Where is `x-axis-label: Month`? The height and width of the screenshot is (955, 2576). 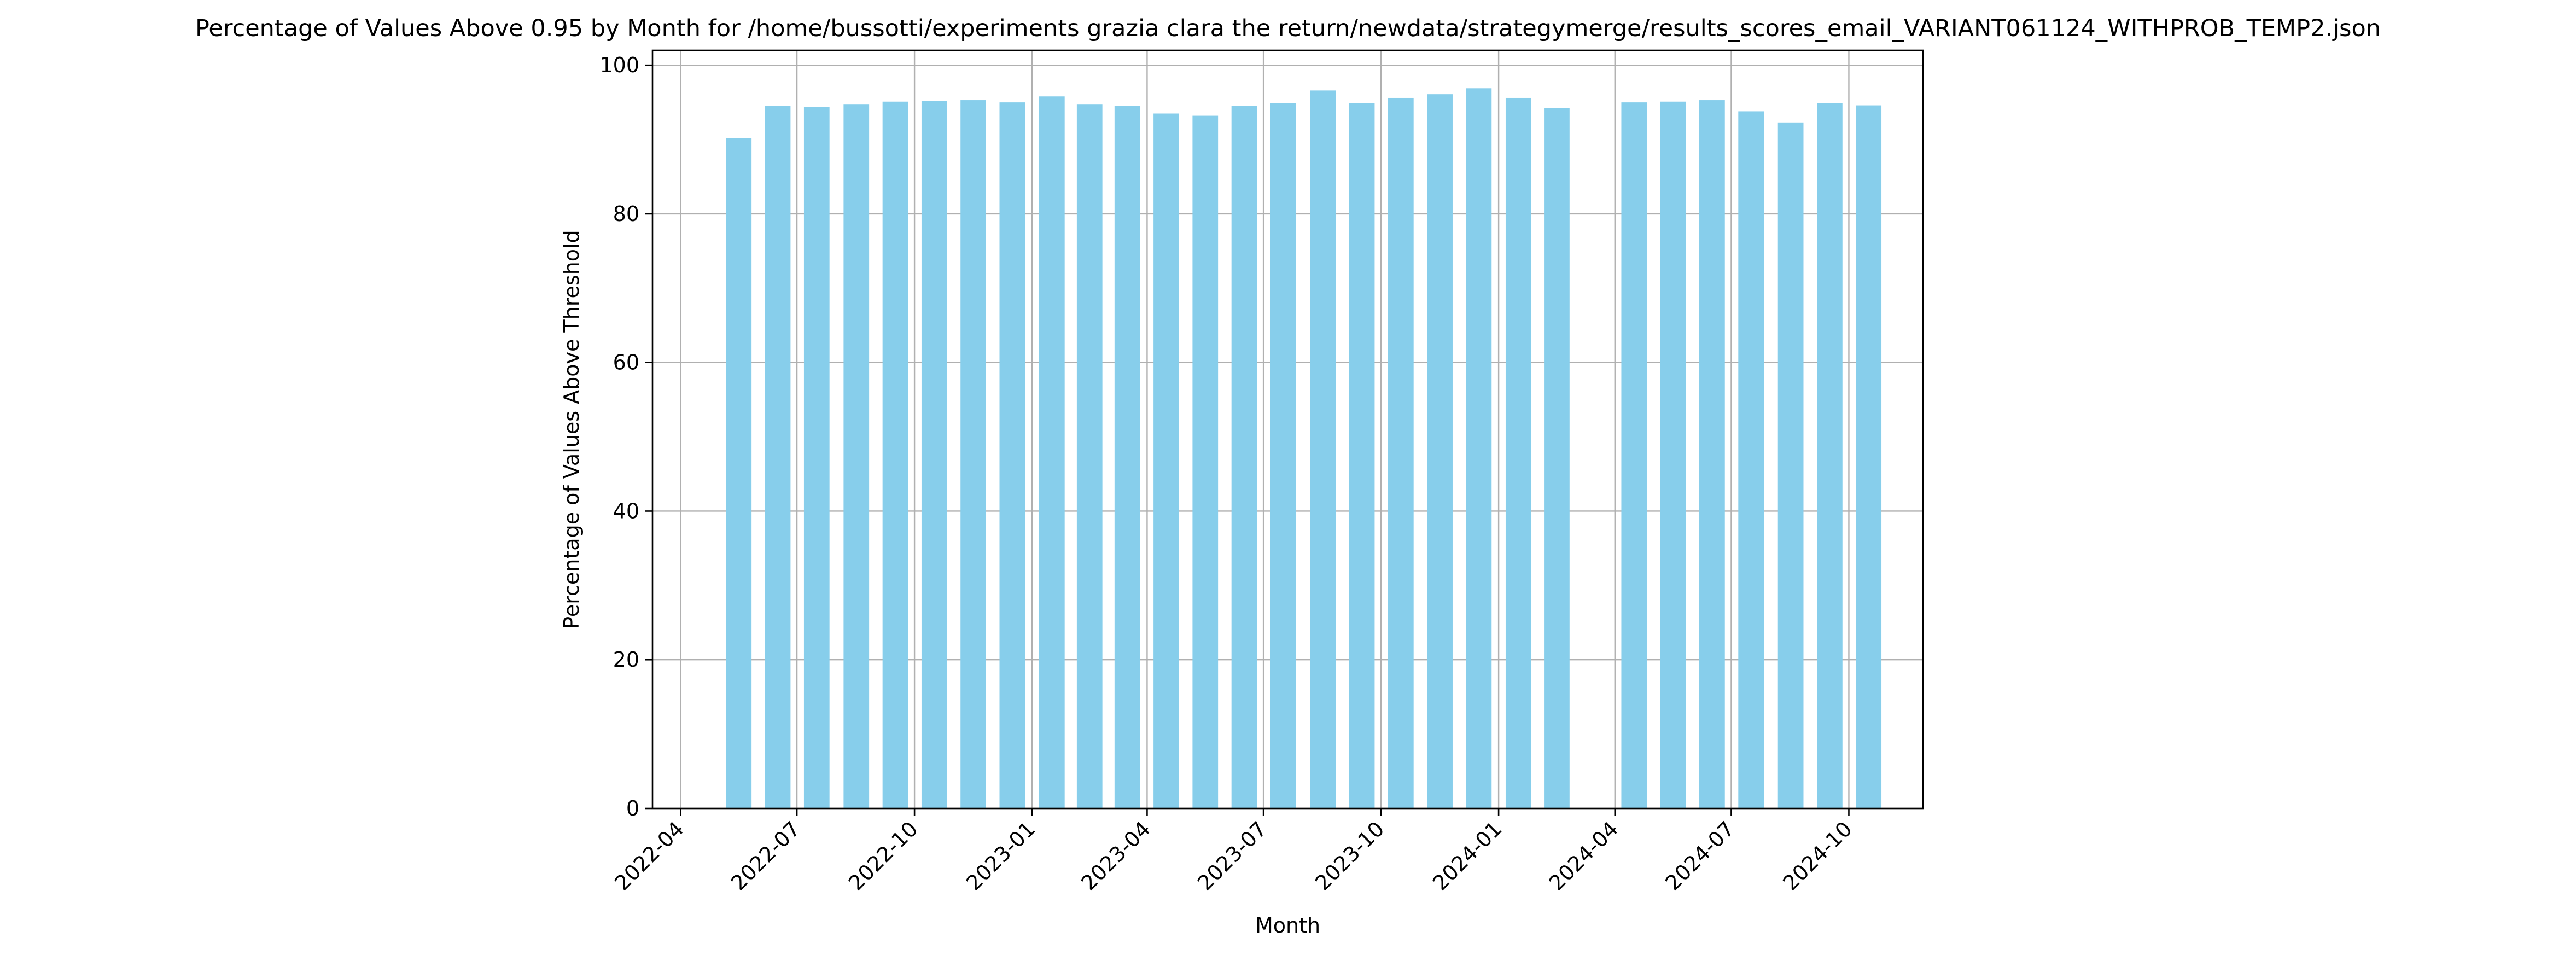
x-axis-label: Month is located at coordinates (1287, 925).